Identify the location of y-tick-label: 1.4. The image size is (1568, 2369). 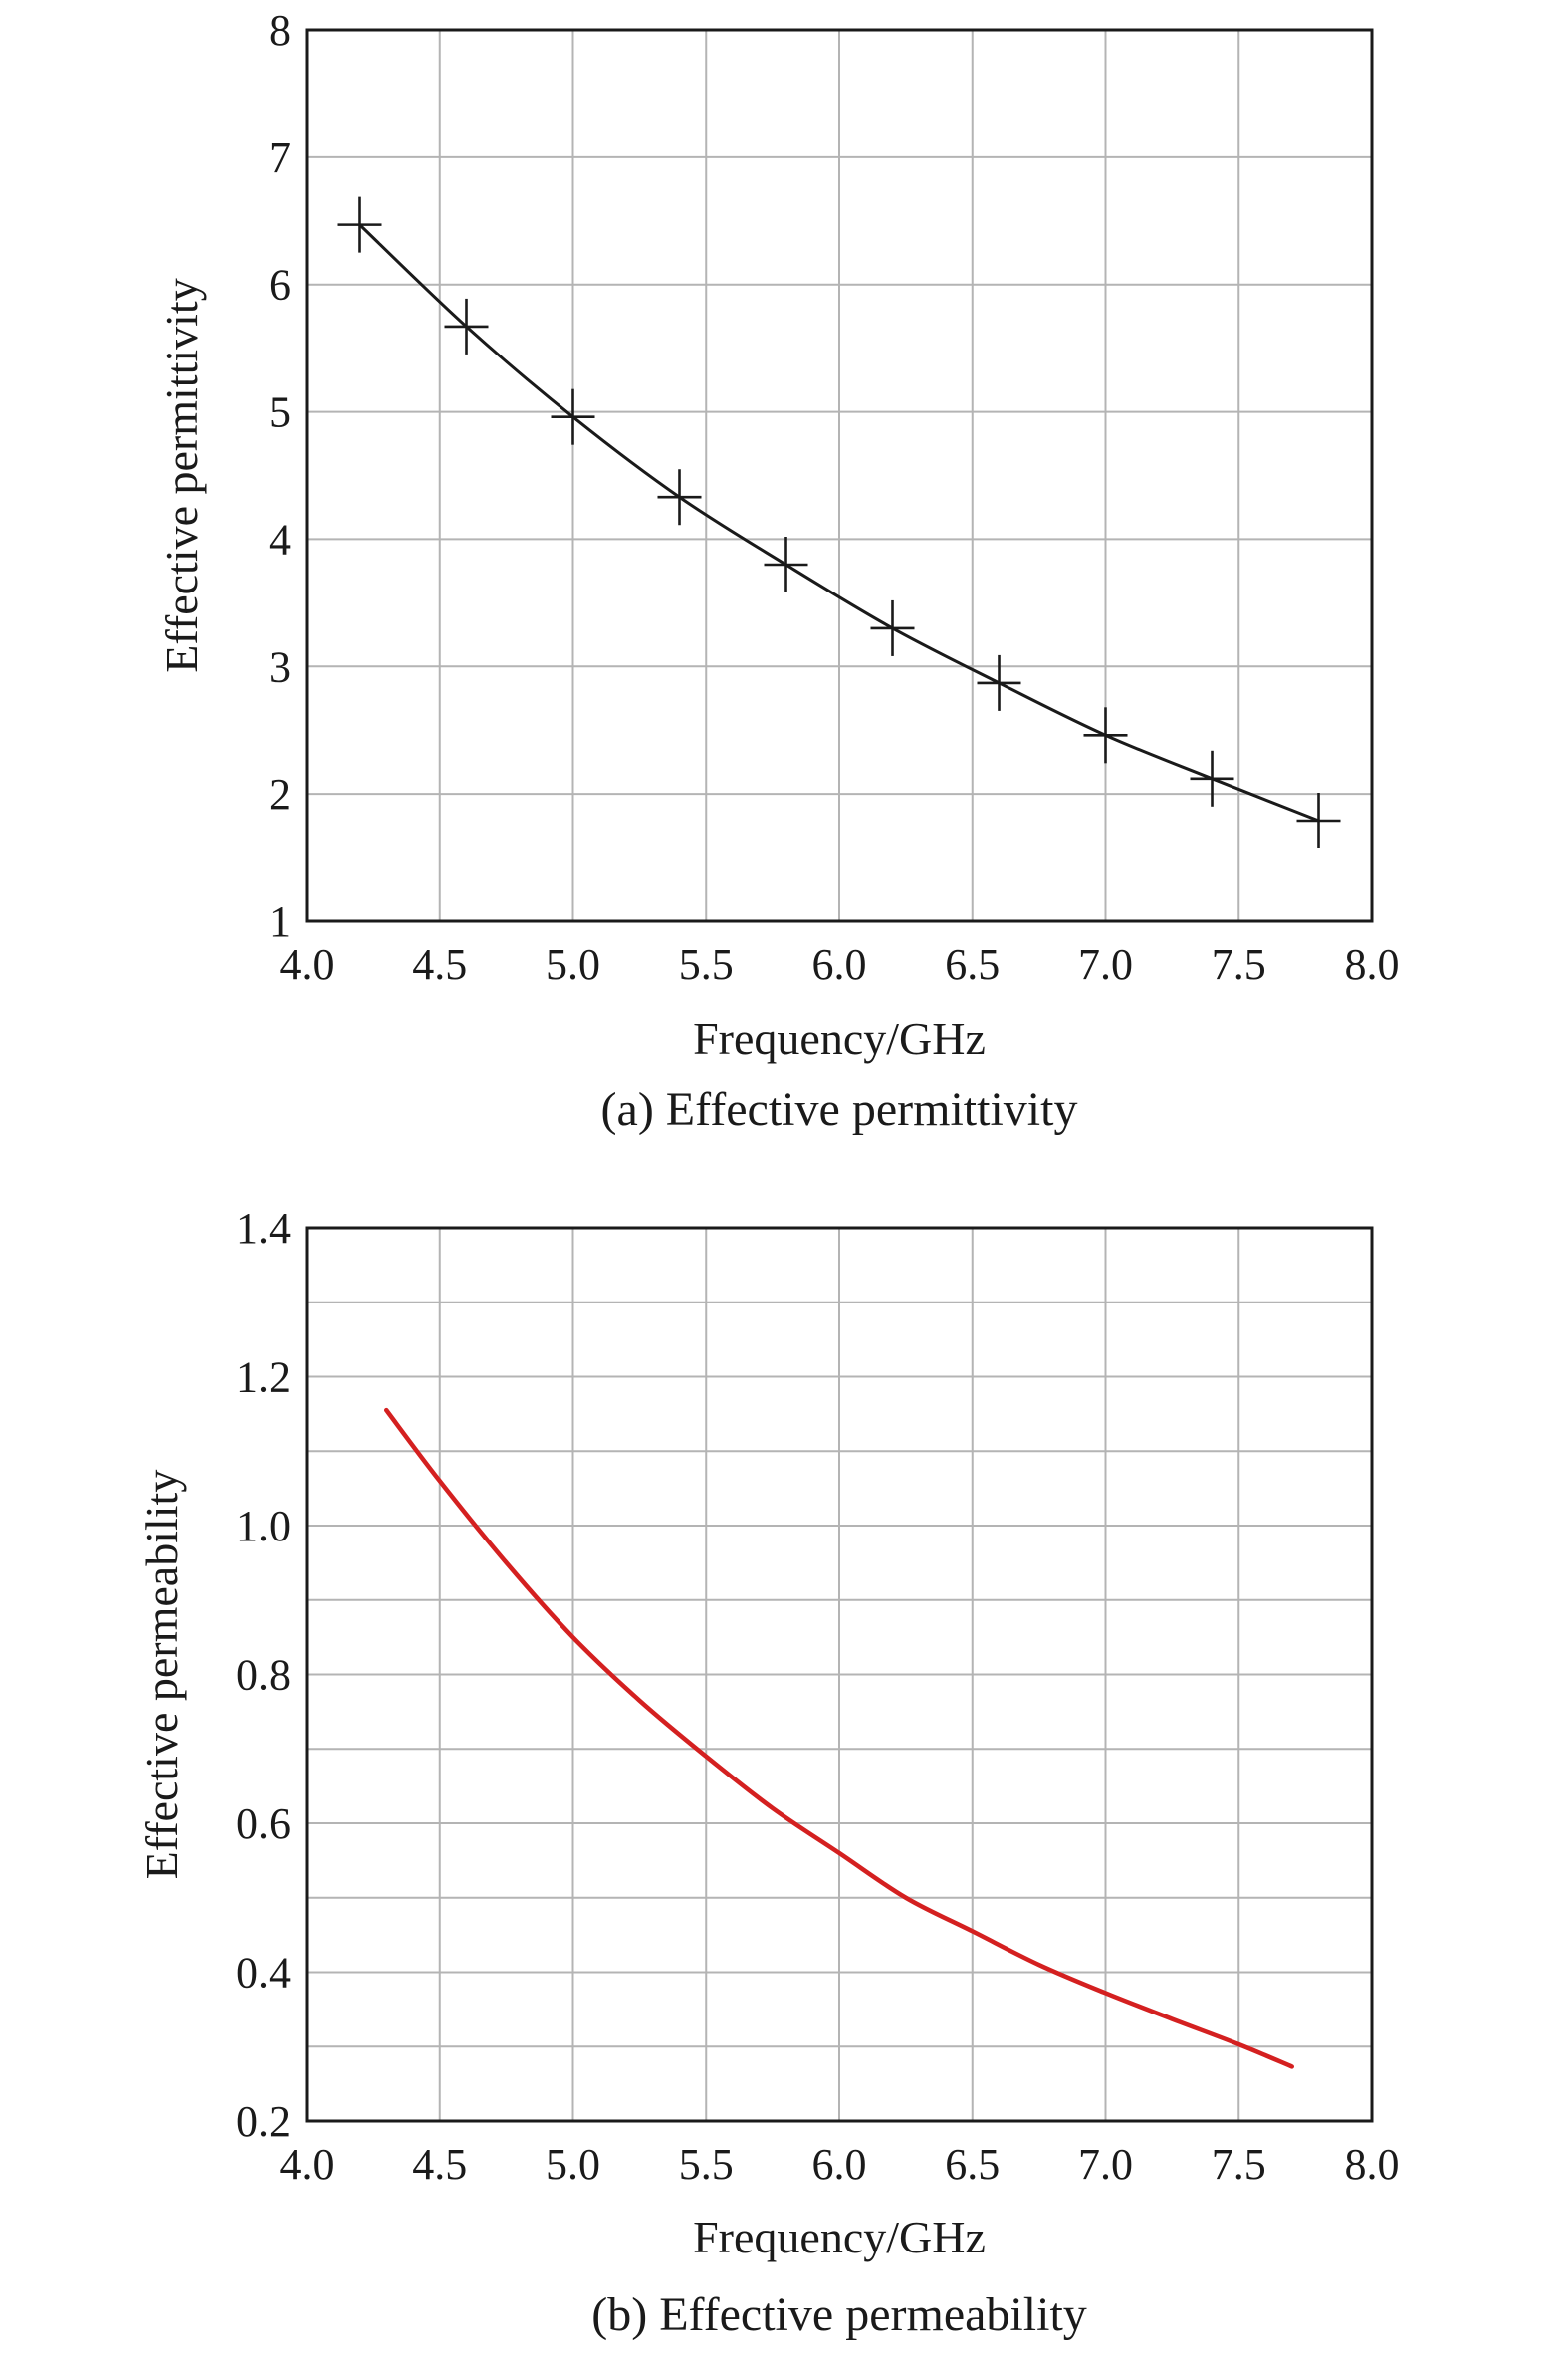
(264, 1228).